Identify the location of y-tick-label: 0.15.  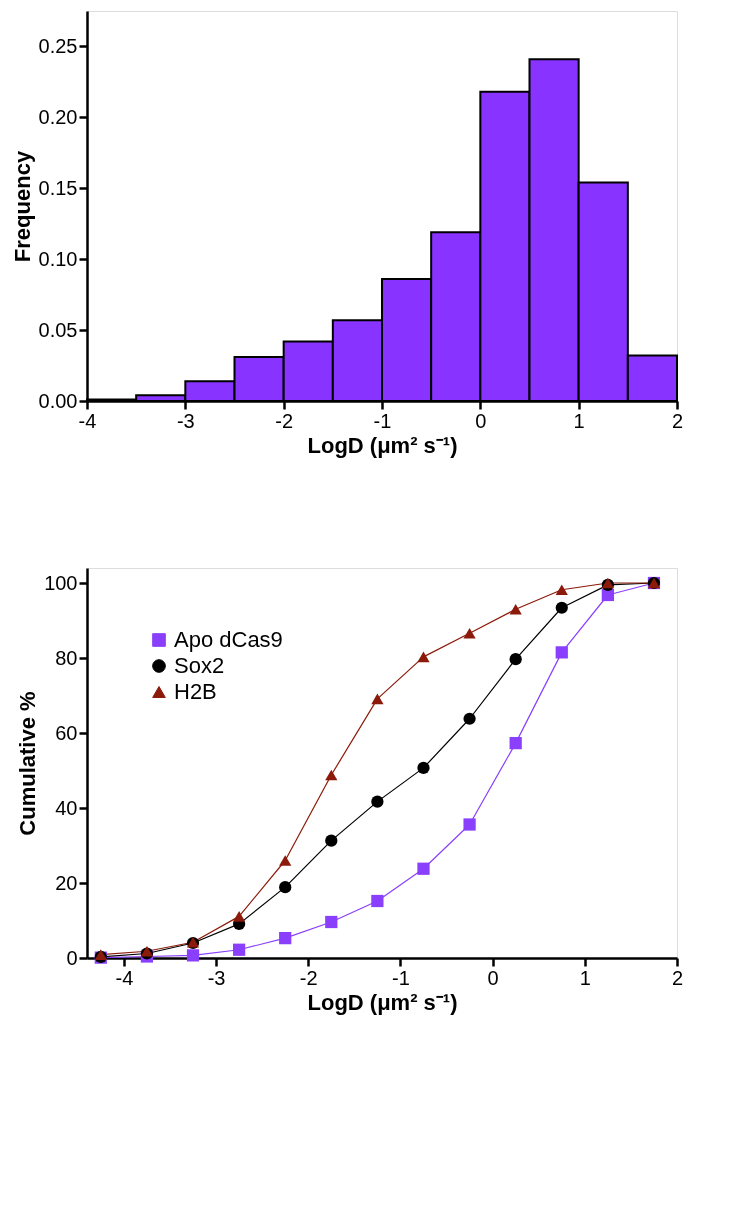
(58, 187).